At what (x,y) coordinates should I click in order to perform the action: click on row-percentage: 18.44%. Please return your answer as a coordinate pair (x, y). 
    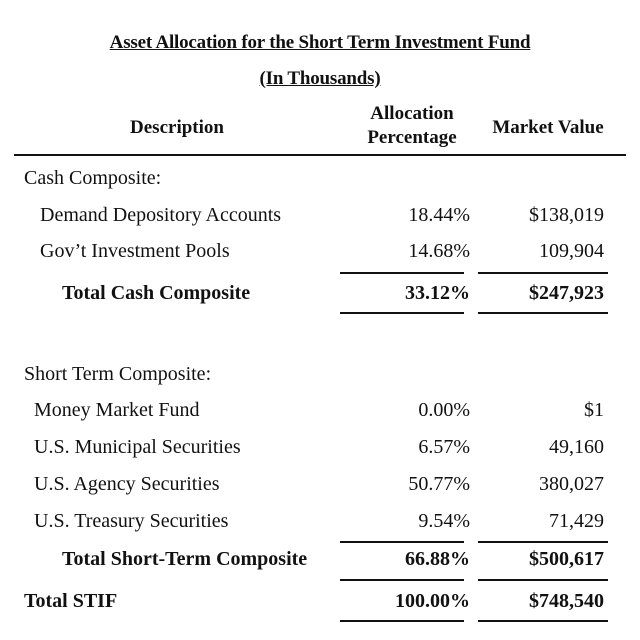
    Looking at the image, I should click on (439, 215).